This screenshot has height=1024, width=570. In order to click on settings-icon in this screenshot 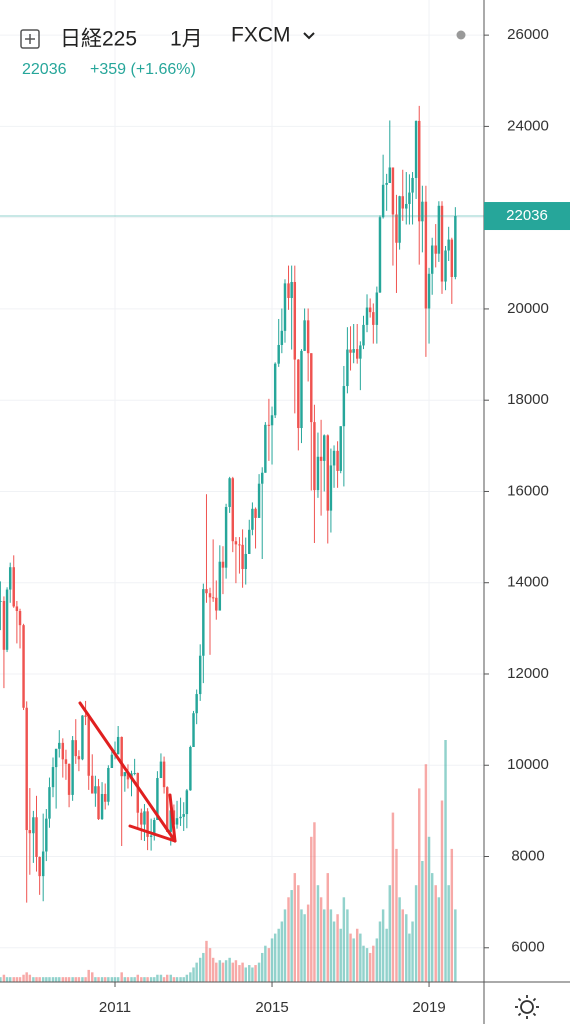, I will do `click(527, 1007)`.